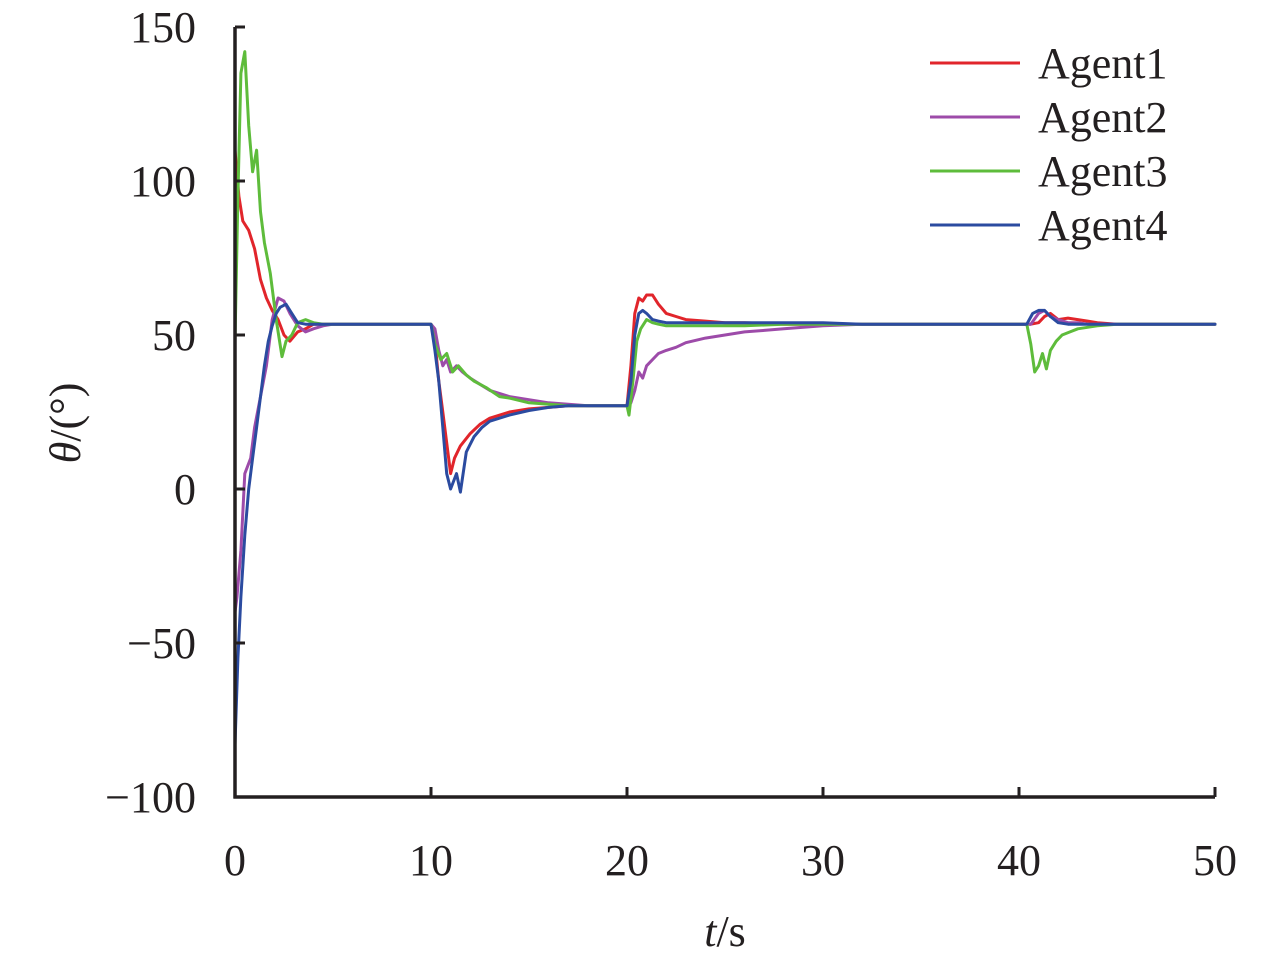 The image size is (1285, 965). Describe the element at coordinates (711, 931) in the screenshot. I see `x-axis-title-var: t` at that location.